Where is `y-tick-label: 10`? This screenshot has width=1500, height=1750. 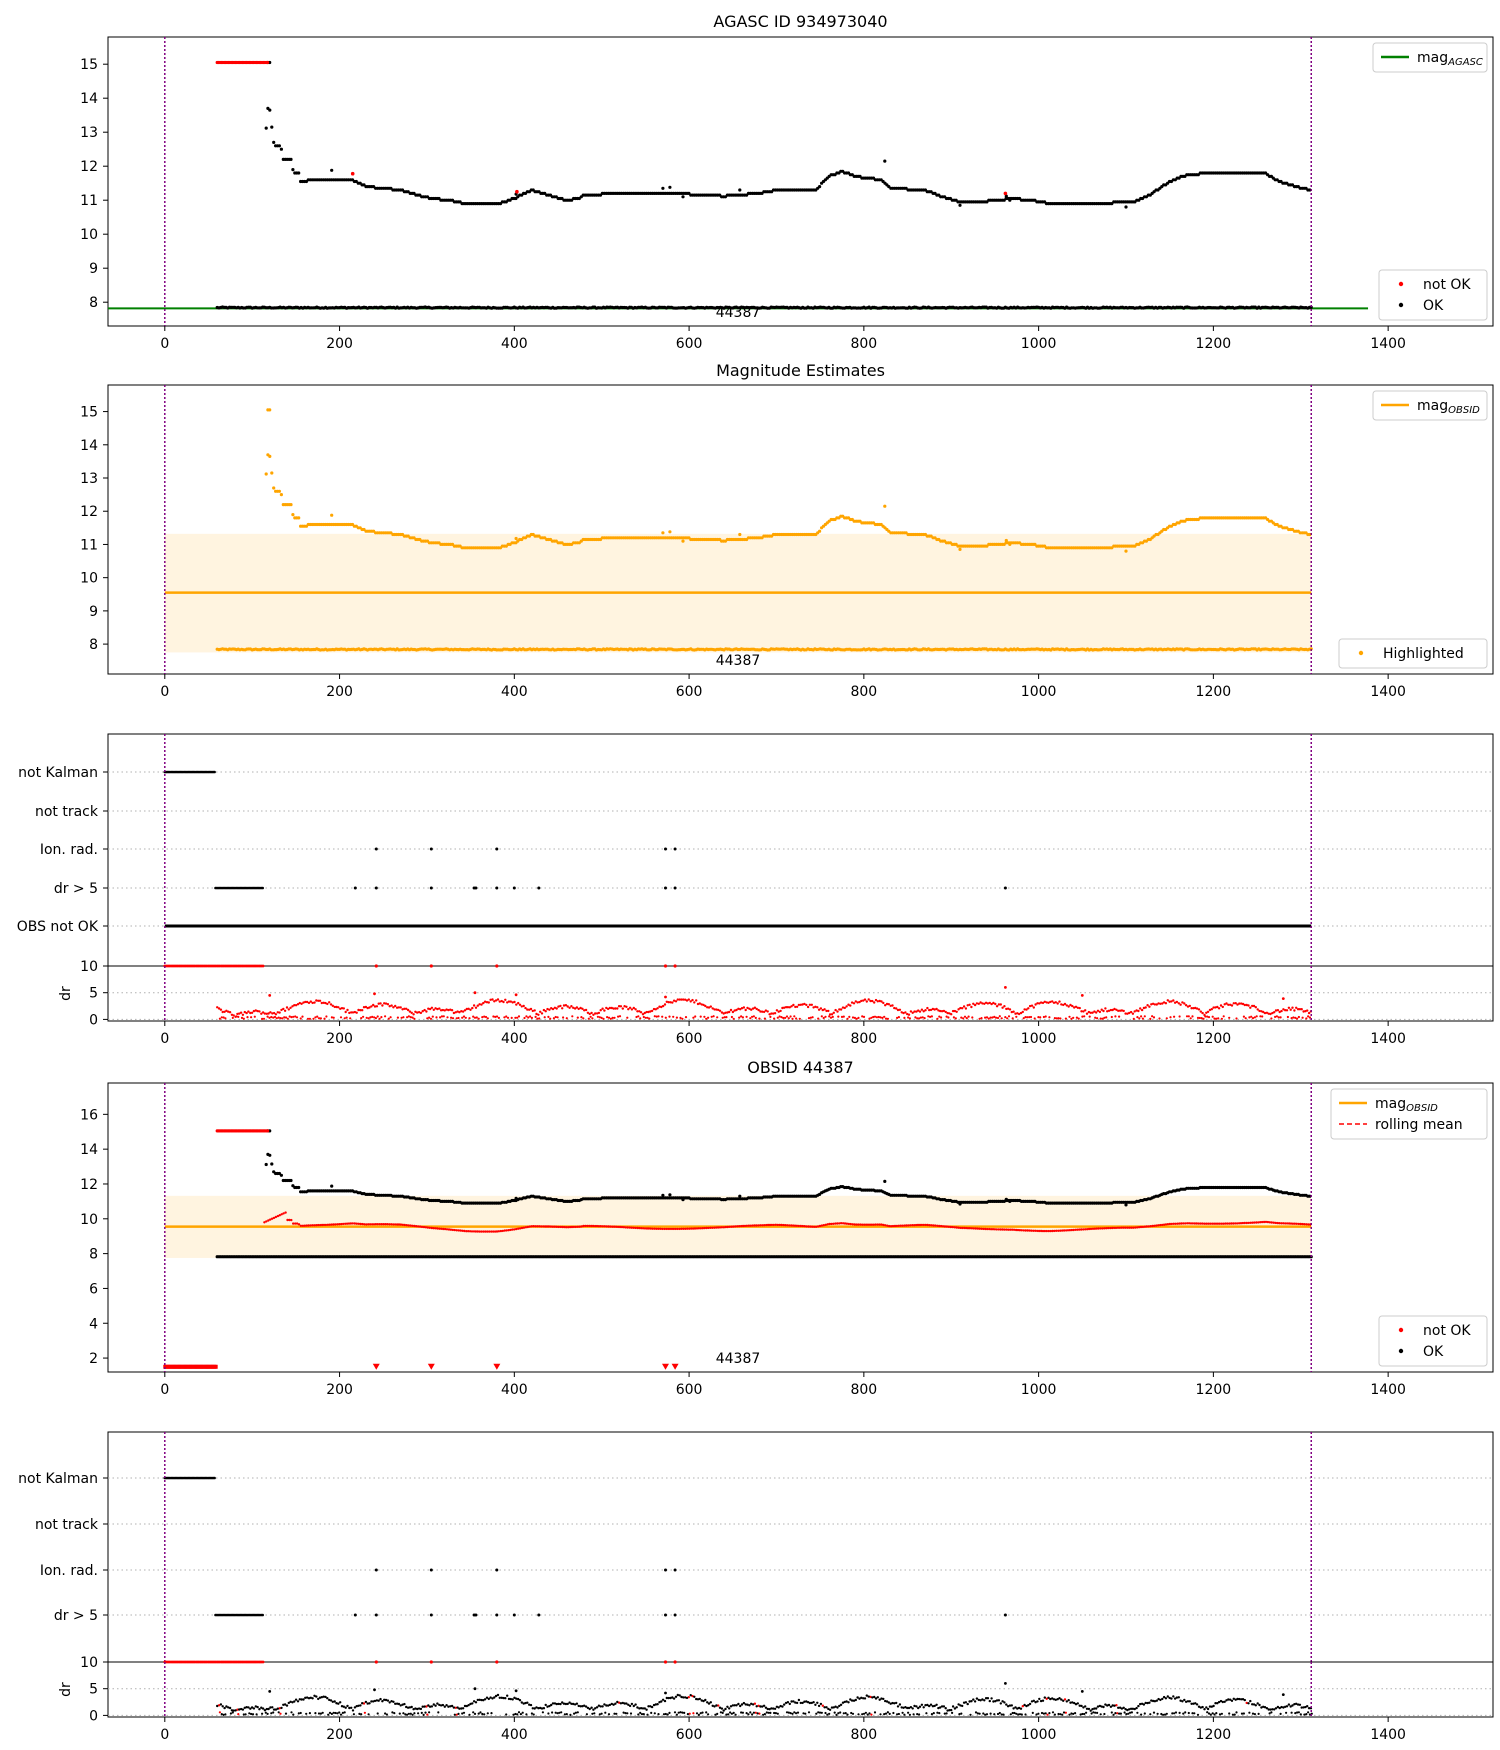 y-tick-label: 10 is located at coordinates (89, 1220).